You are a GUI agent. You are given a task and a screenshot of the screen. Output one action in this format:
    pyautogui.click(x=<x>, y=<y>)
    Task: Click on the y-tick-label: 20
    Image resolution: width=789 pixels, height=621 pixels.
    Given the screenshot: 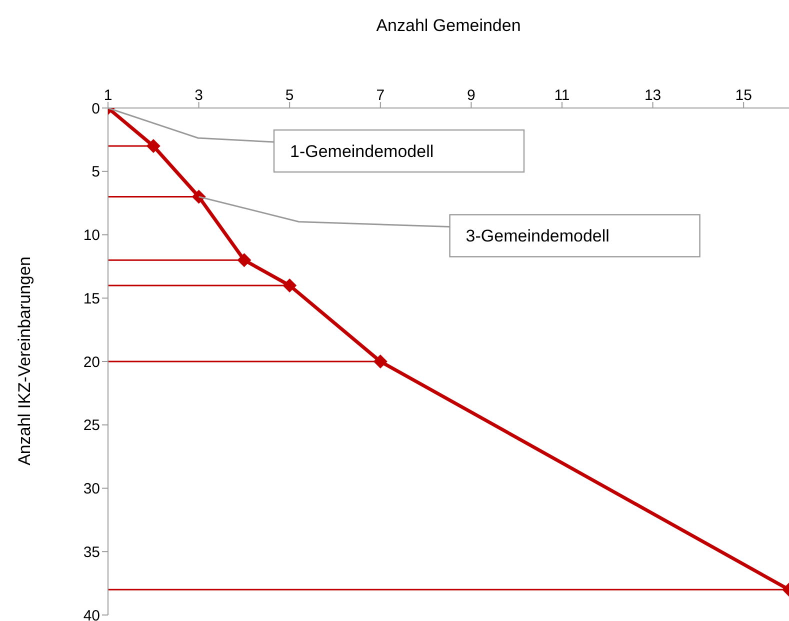 What is the action you would take?
    pyautogui.click(x=91, y=362)
    